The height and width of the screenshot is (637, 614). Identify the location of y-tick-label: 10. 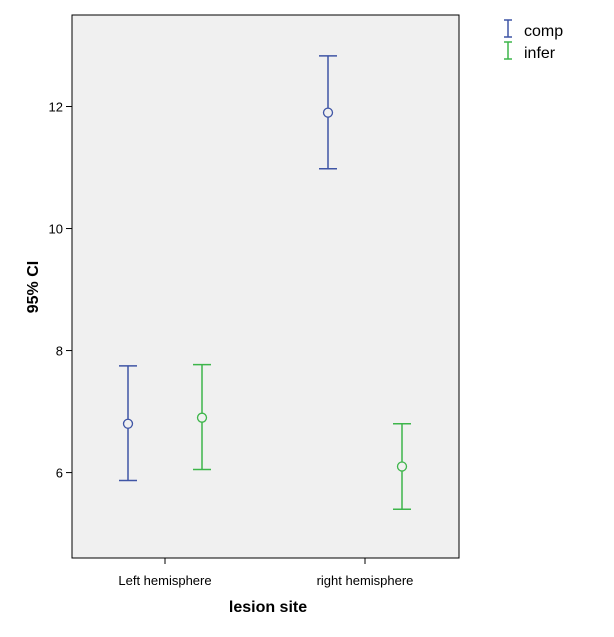
(56, 229).